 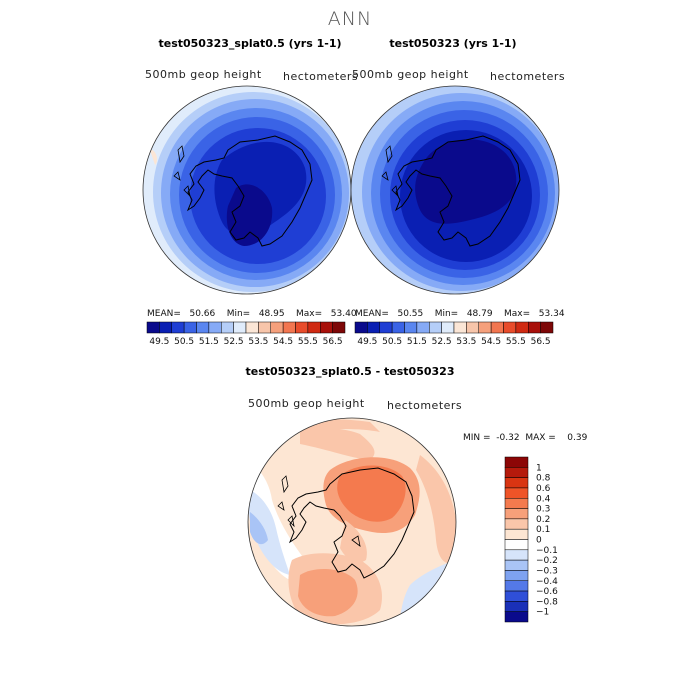 I want to click on polar-map-left, so click(x=247, y=190).